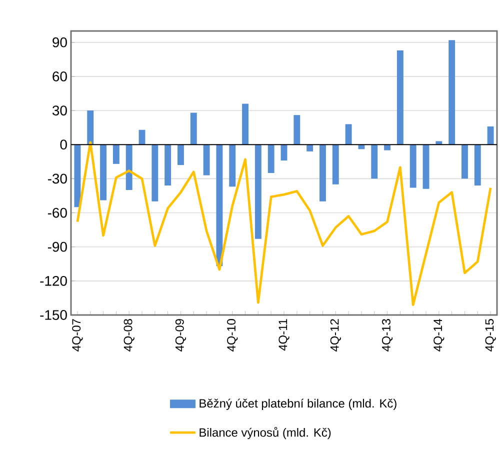 This screenshot has height=449, width=500. Describe the element at coordinates (180, 335) in the screenshot. I see `x-tick-label: 4Q-09` at that location.